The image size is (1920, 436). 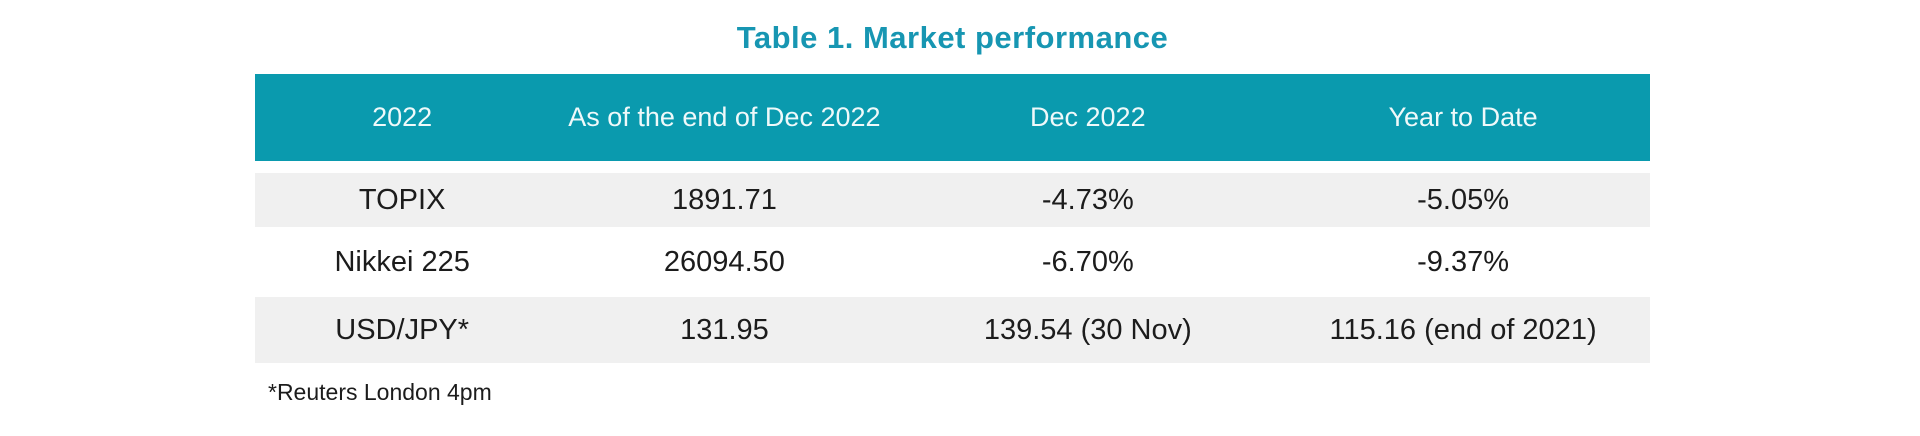 What do you see at coordinates (402, 116) in the screenshot?
I see `header-cell-year: 2022` at bounding box center [402, 116].